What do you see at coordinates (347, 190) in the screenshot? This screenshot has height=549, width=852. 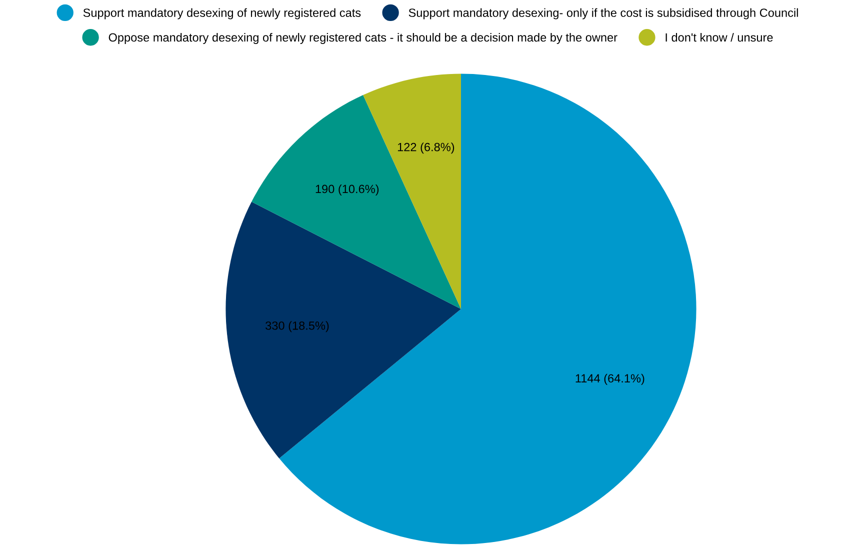 I see `data-label: 190 (10.6%)` at bounding box center [347, 190].